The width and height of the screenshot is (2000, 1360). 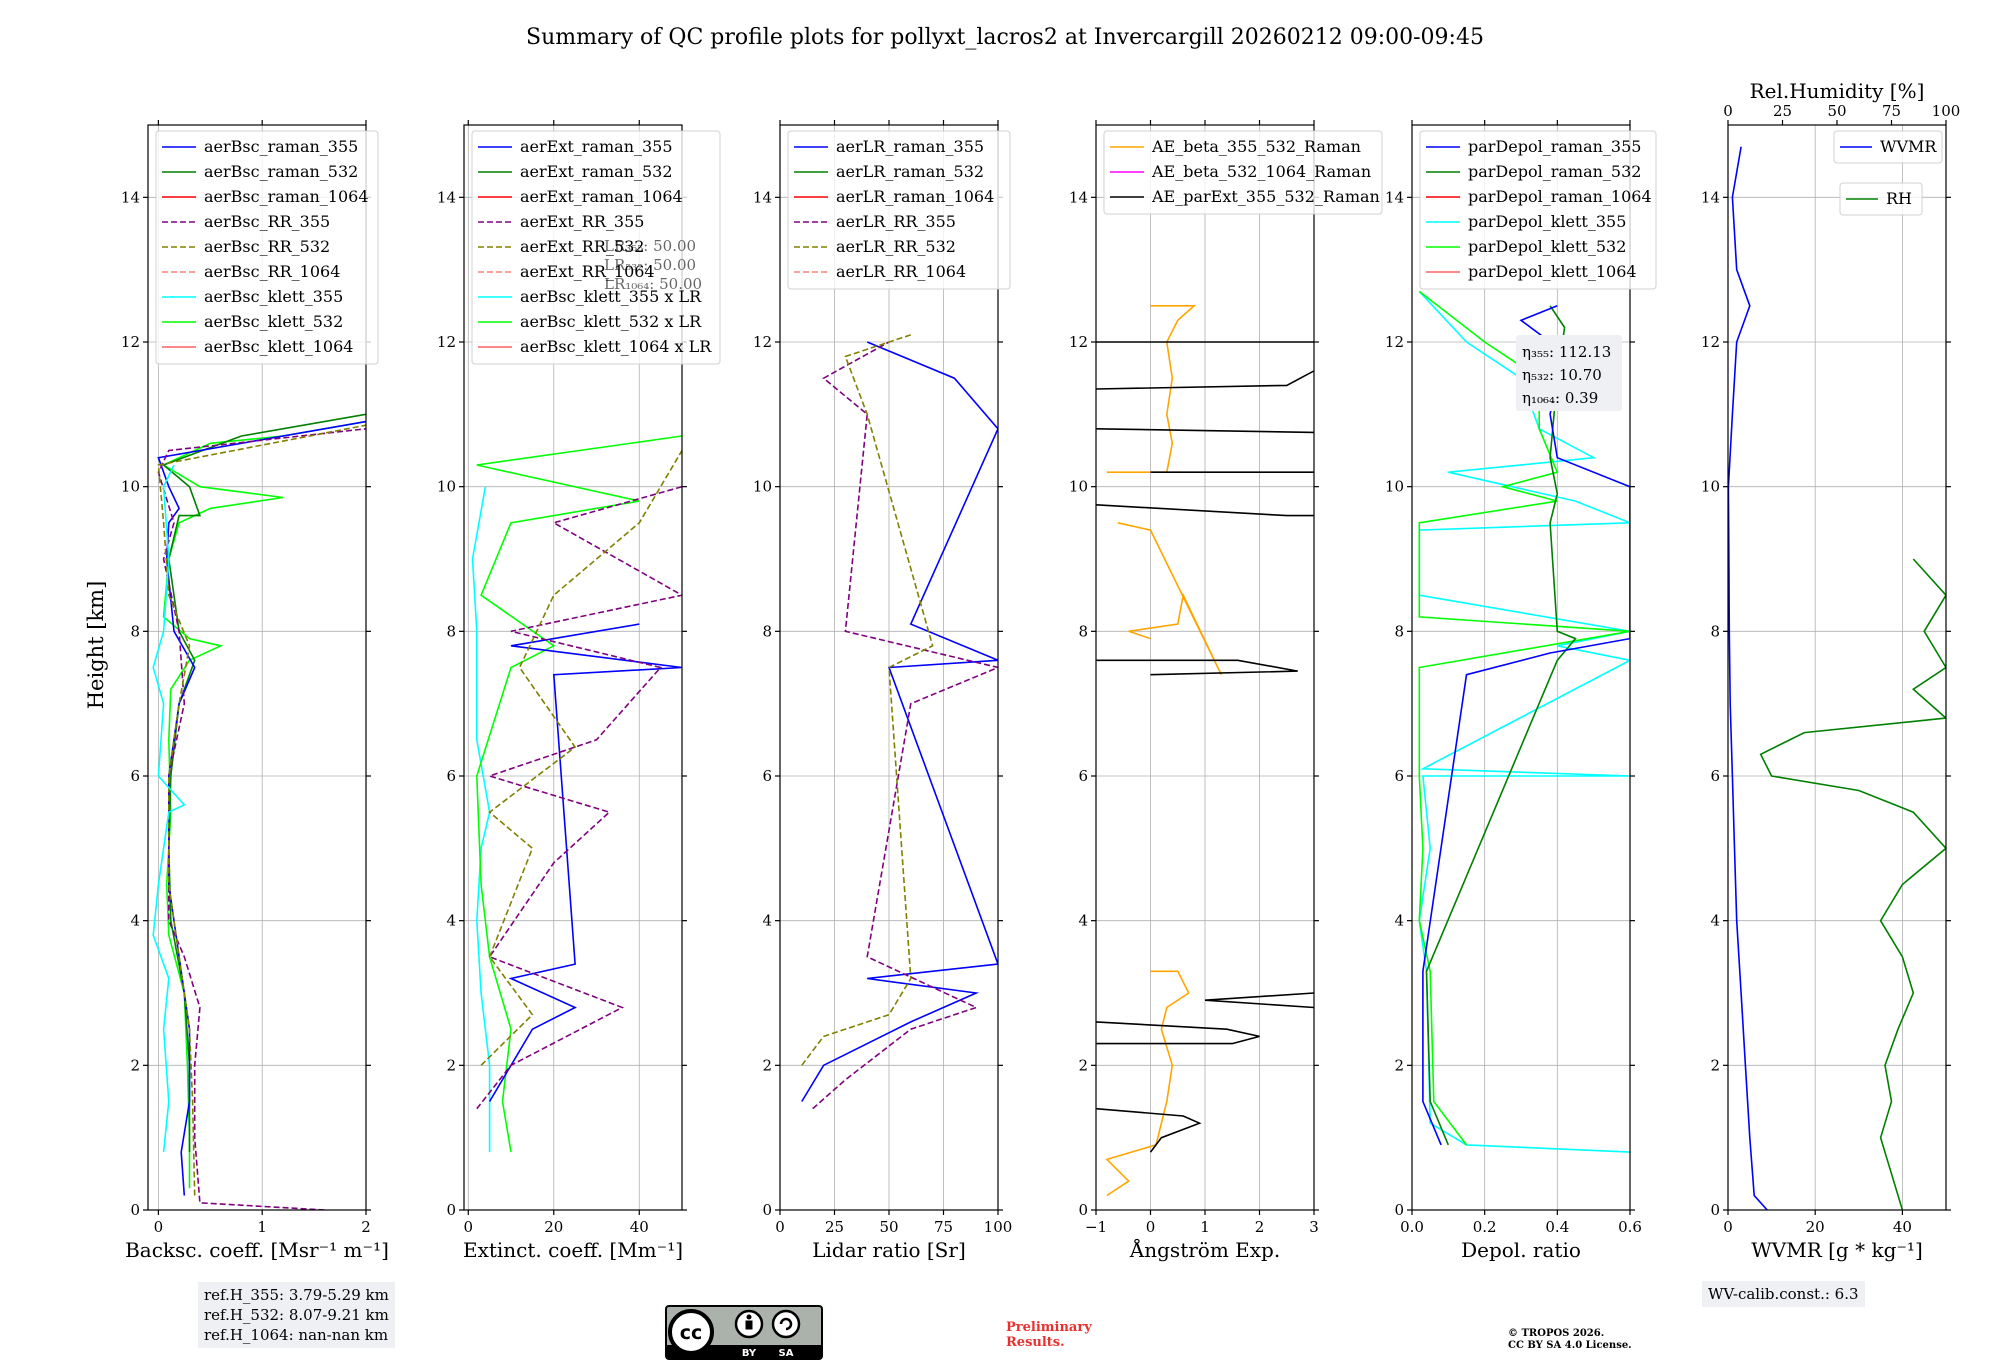 I want to click on x-tick-label: 40, so click(x=1902, y=1227).